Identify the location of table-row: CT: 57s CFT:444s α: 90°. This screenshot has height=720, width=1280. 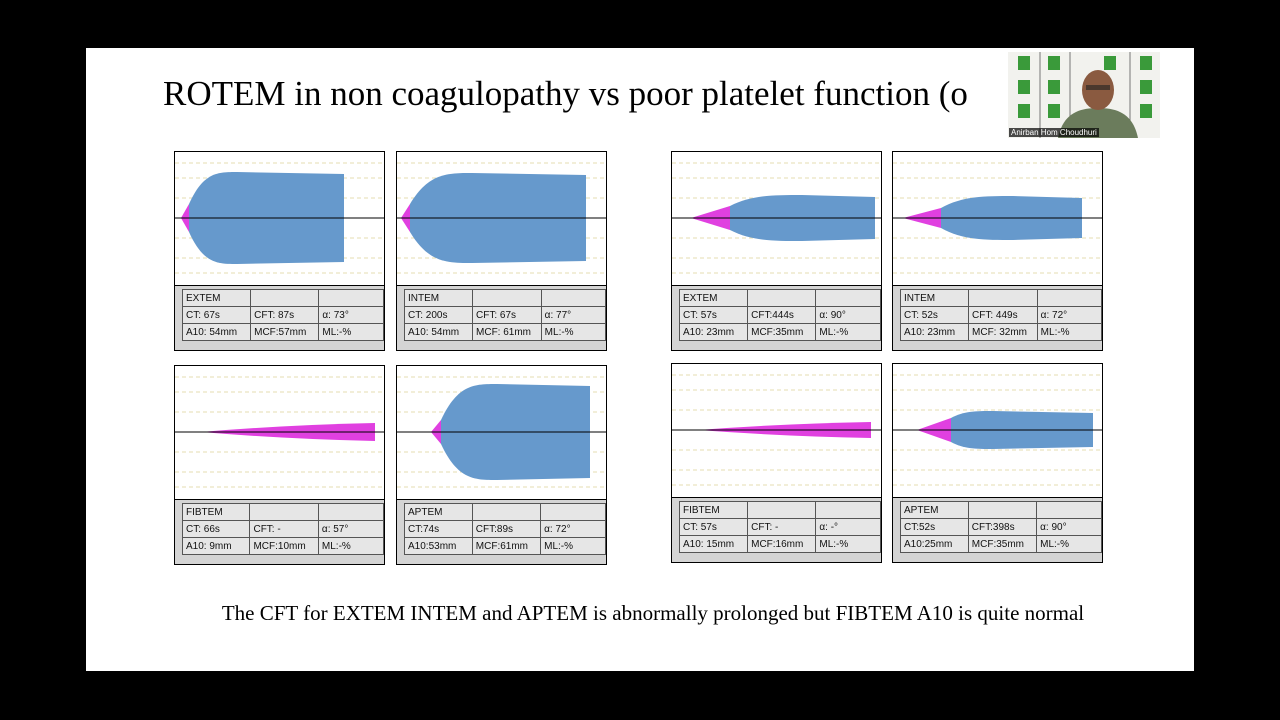
(779, 315).